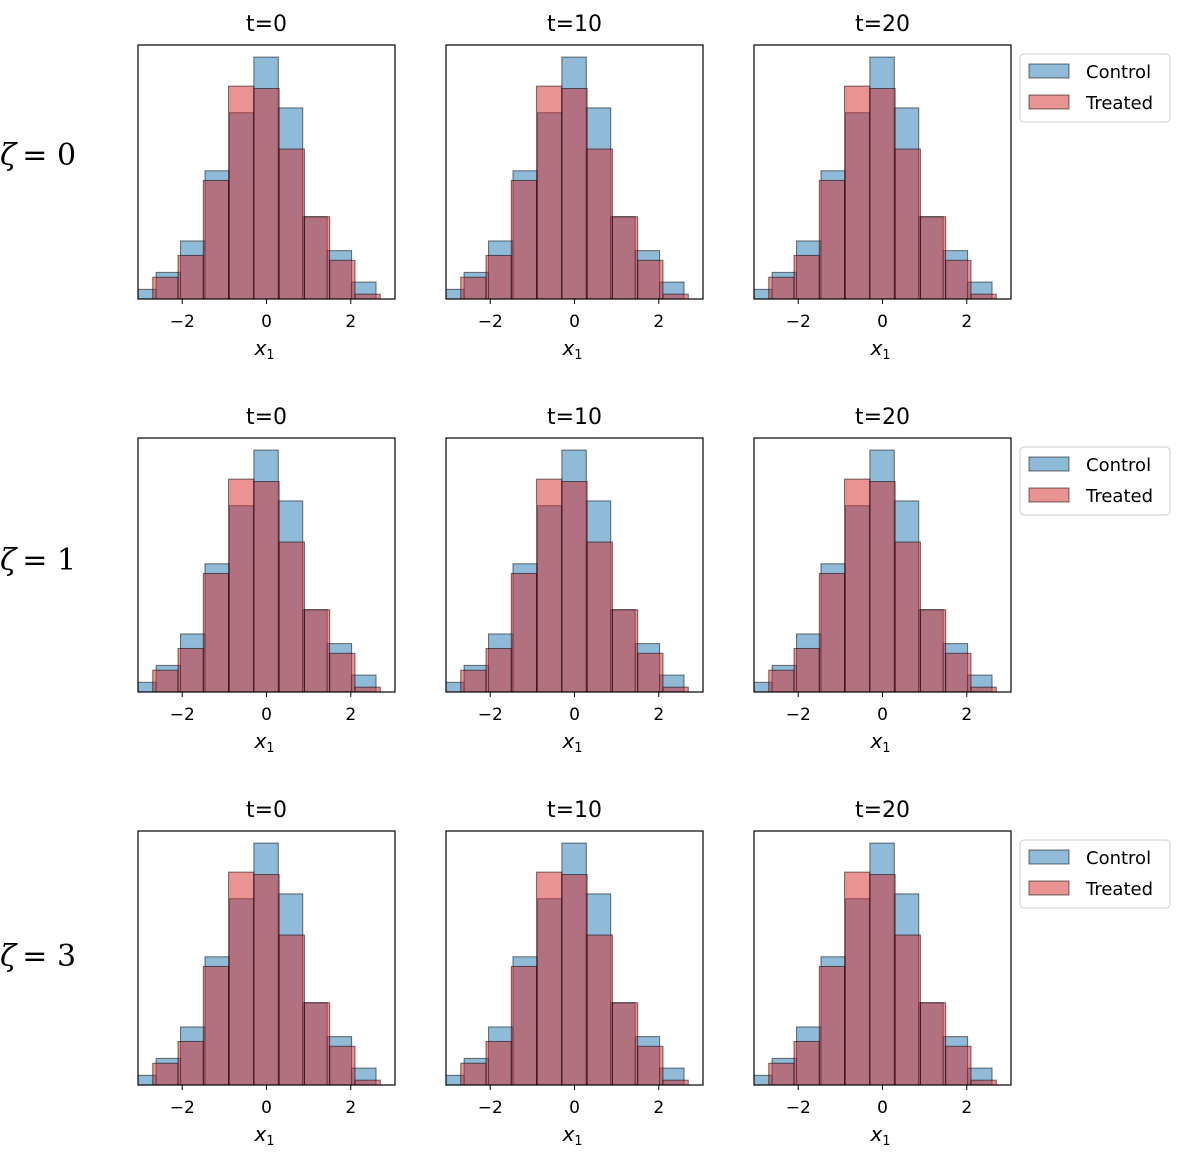  I want to click on panel-title: t=10, so click(574, 24).